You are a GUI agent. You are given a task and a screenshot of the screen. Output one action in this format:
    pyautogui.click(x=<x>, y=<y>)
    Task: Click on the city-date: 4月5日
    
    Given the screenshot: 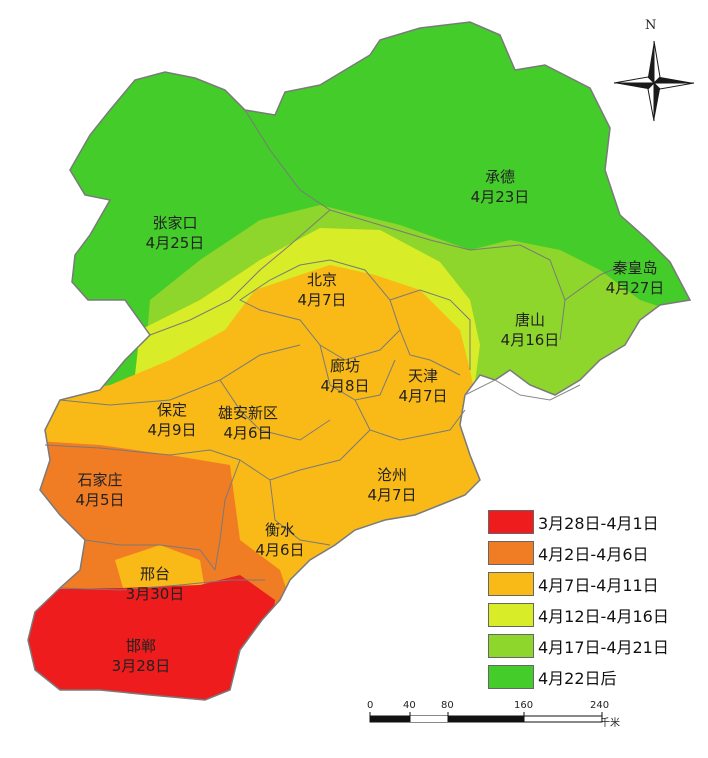 What is the action you would take?
    pyautogui.click(x=100, y=500)
    